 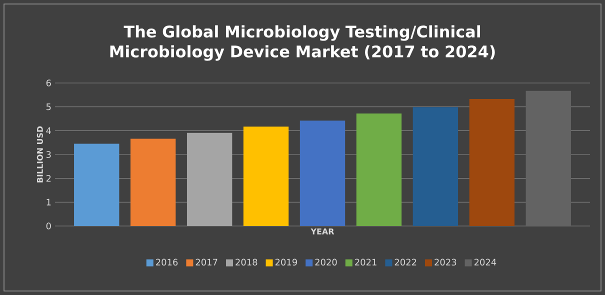 What do you see at coordinates (485, 262) in the screenshot?
I see `legend-label: 2024` at bounding box center [485, 262].